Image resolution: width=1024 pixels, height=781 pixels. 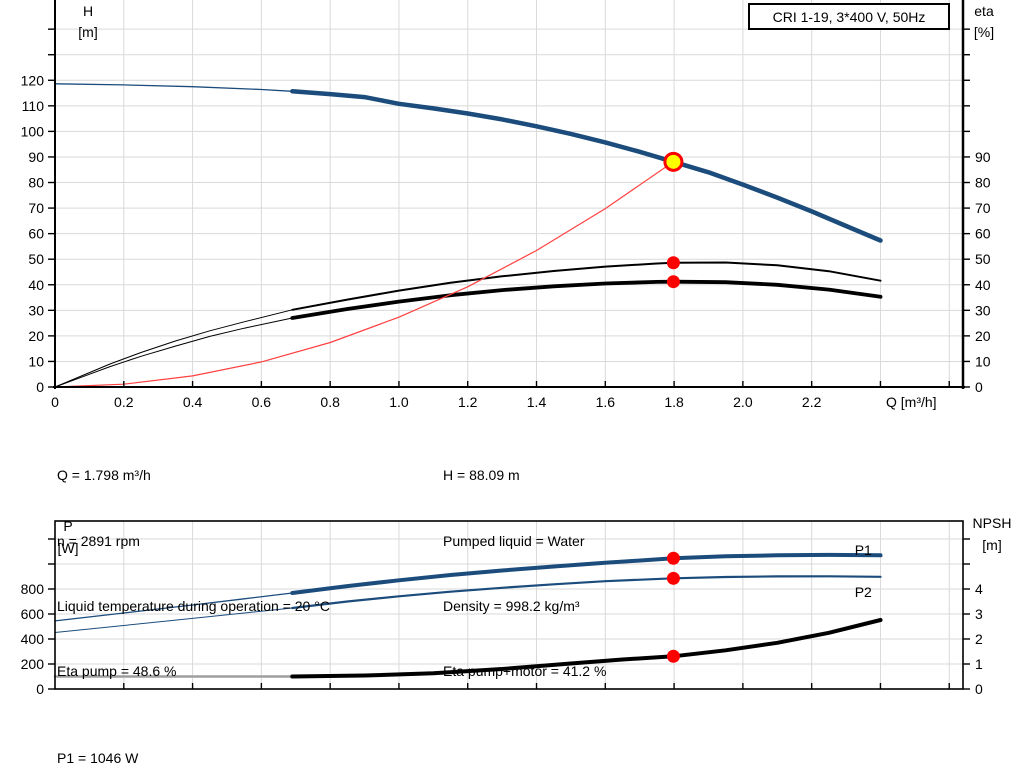 I want to click on y-right-tick-label: 40, so click(x=983, y=285).